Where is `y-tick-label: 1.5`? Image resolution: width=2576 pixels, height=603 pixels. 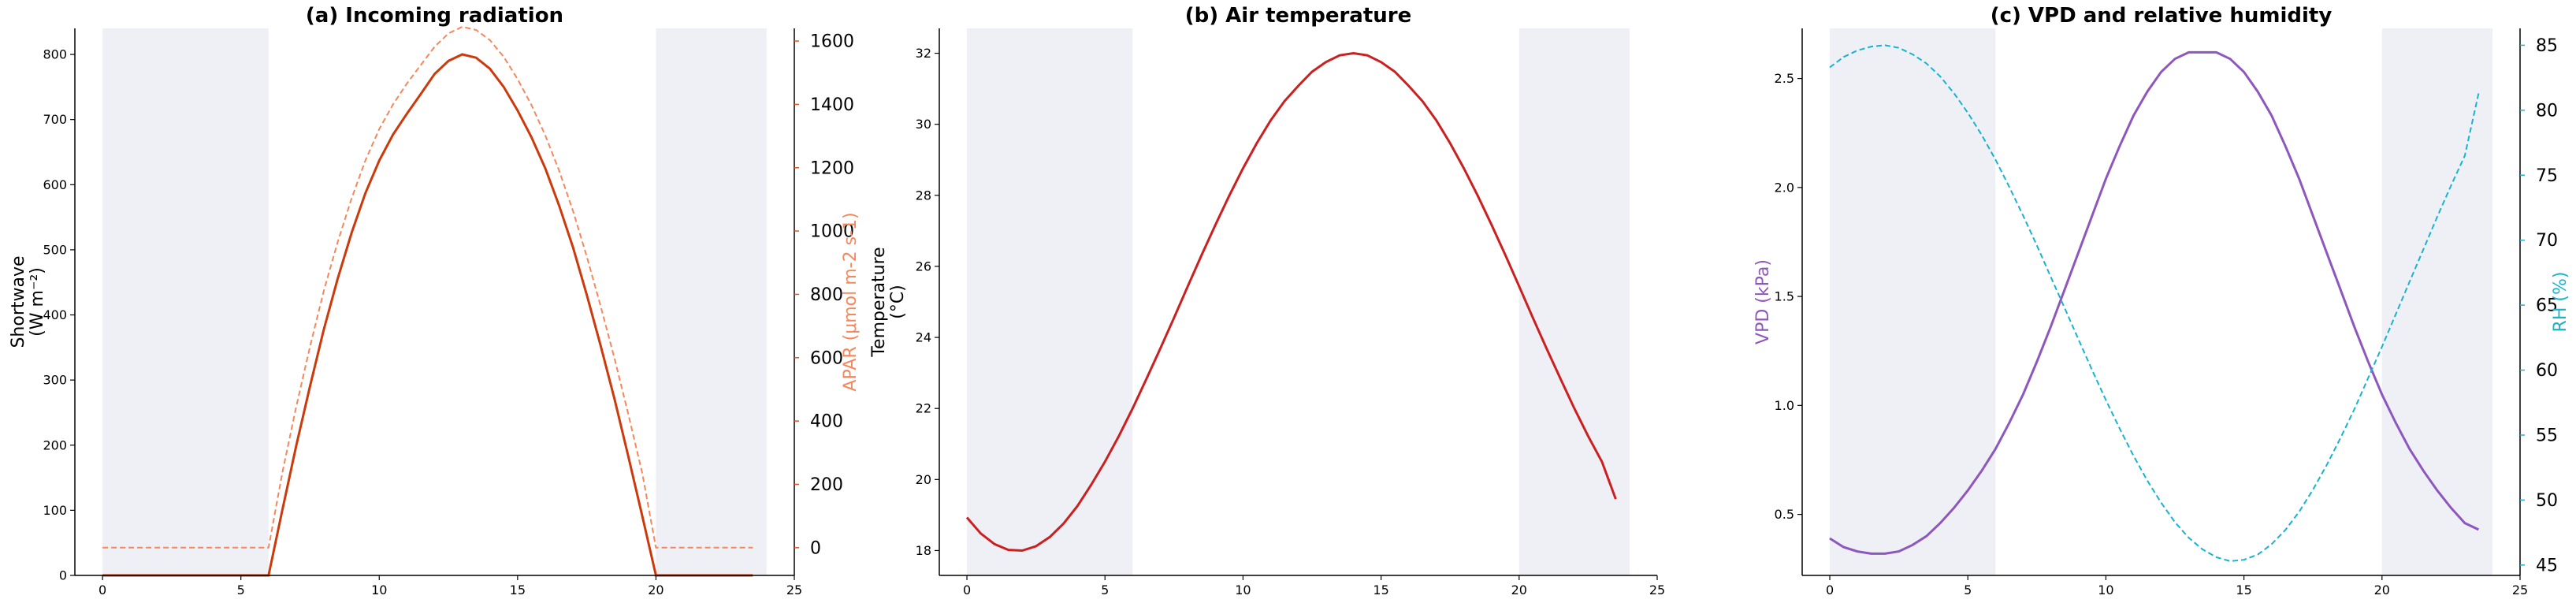
y-tick-label: 1.5 is located at coordinates (1784, 297).